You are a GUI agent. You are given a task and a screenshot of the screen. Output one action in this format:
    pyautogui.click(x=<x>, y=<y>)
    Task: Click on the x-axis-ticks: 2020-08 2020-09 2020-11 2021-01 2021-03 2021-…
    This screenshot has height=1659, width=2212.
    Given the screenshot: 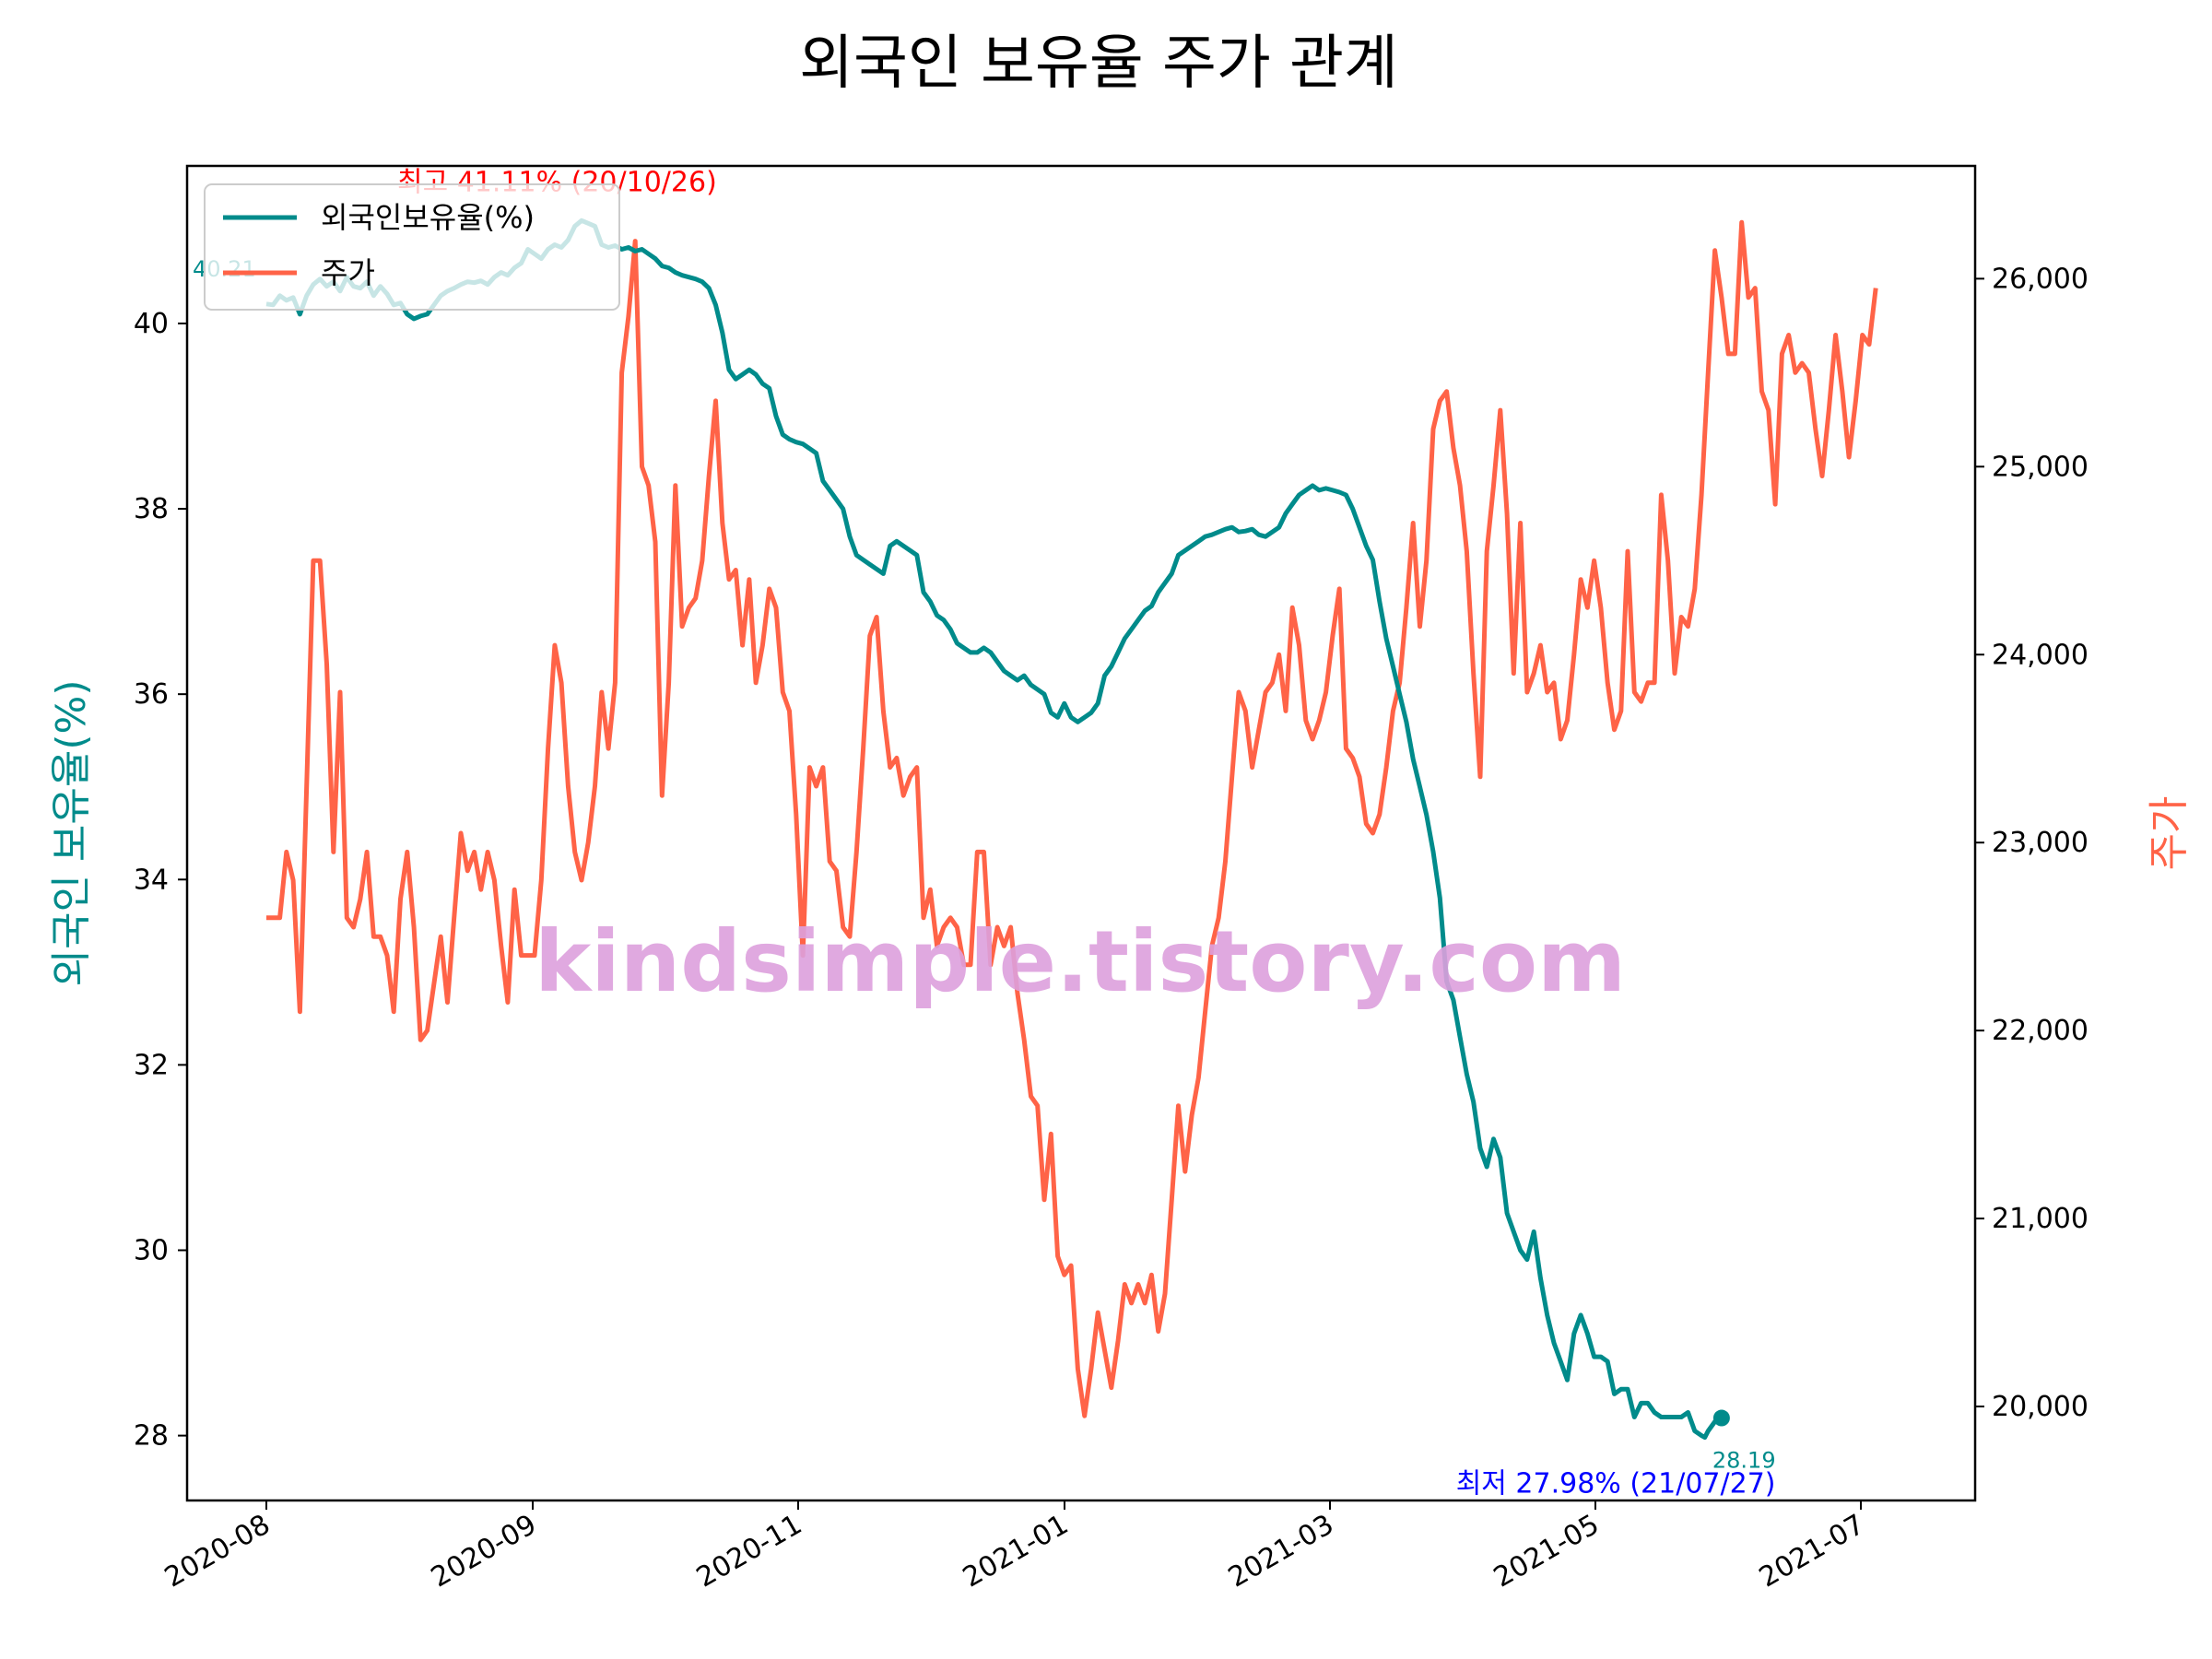 What is the action you would take?
    pyautogui.click(x=1014, y=1547)
    